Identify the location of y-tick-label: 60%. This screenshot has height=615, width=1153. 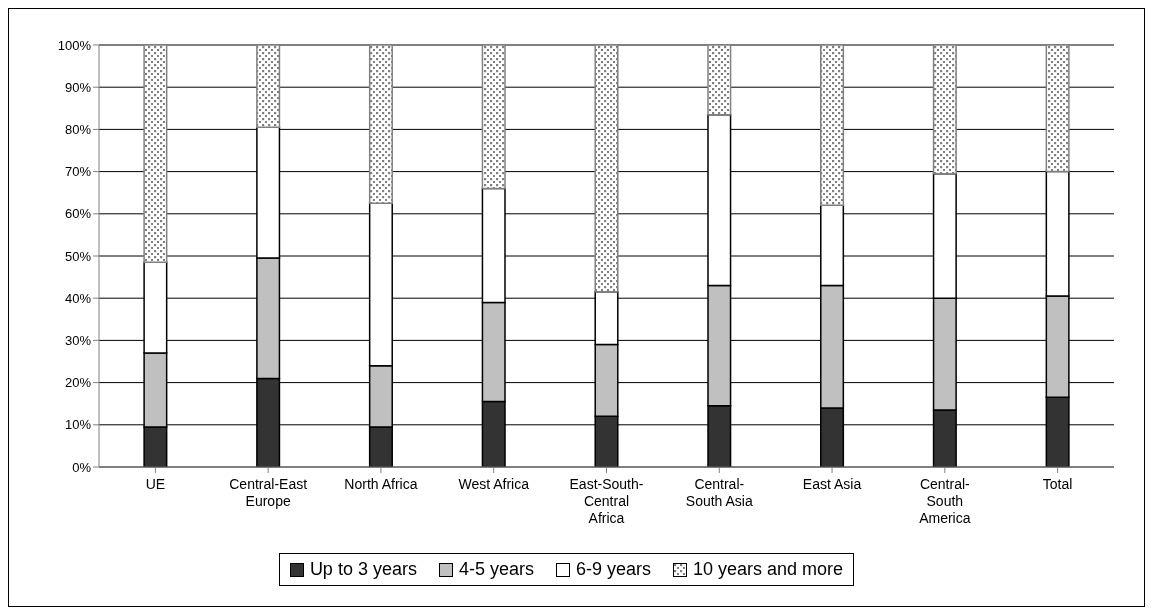
(78, 214).